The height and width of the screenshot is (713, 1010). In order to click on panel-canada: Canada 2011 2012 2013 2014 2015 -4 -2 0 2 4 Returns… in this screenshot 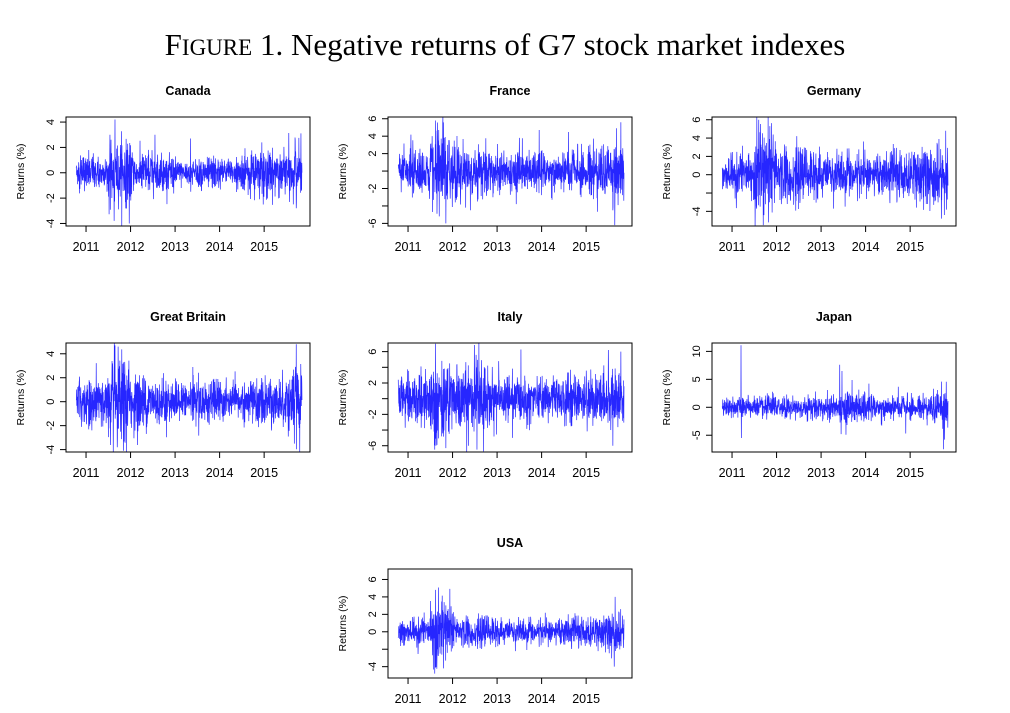, I will do `click(163, 169)`.